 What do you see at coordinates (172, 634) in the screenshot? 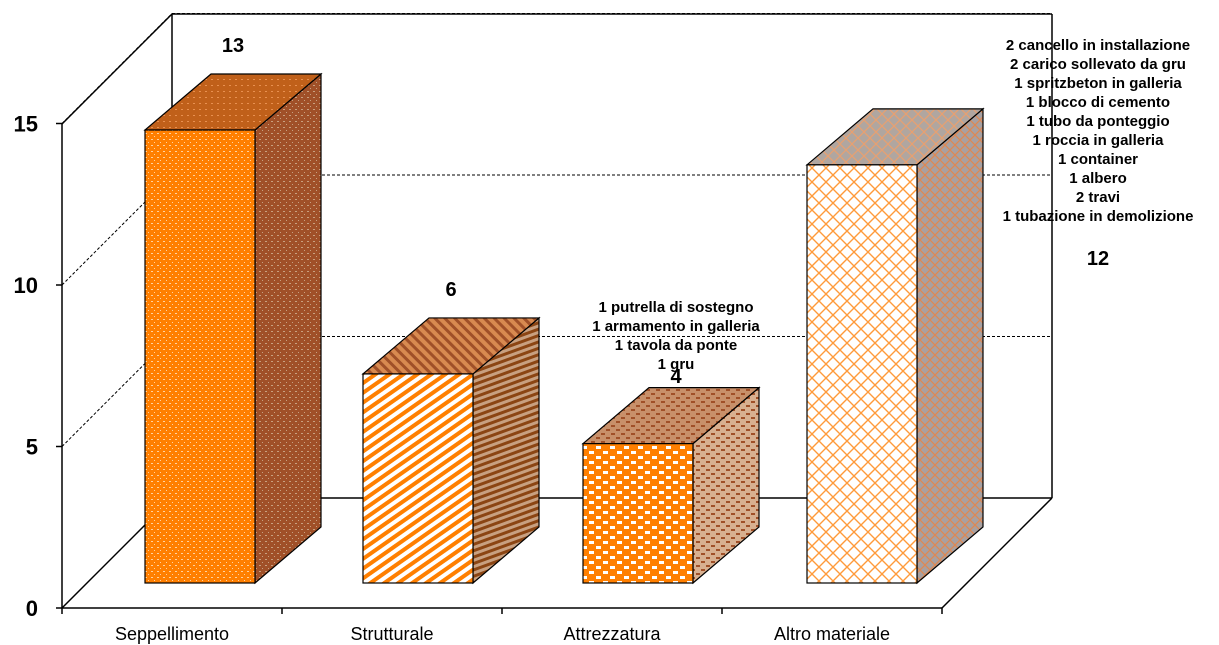
I see `category-label-seppellimento: Seppellimento` at bounding box center [172, 634].